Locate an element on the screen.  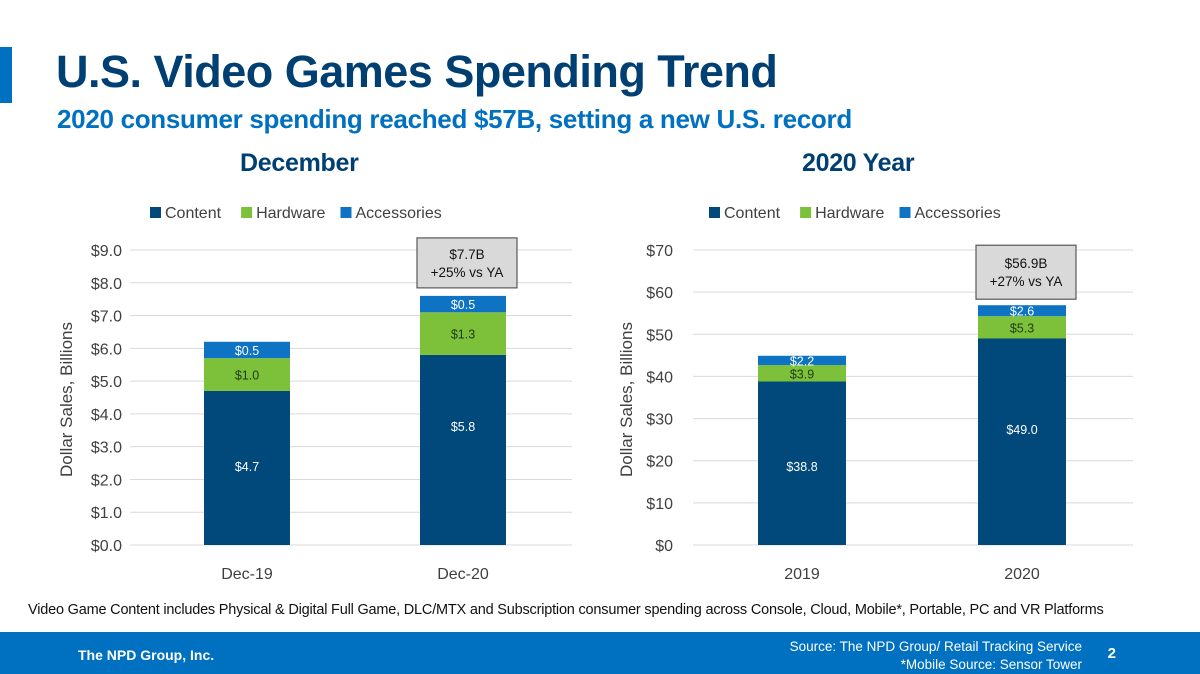
bar-content-2019 is located at coordinates (802, 463).